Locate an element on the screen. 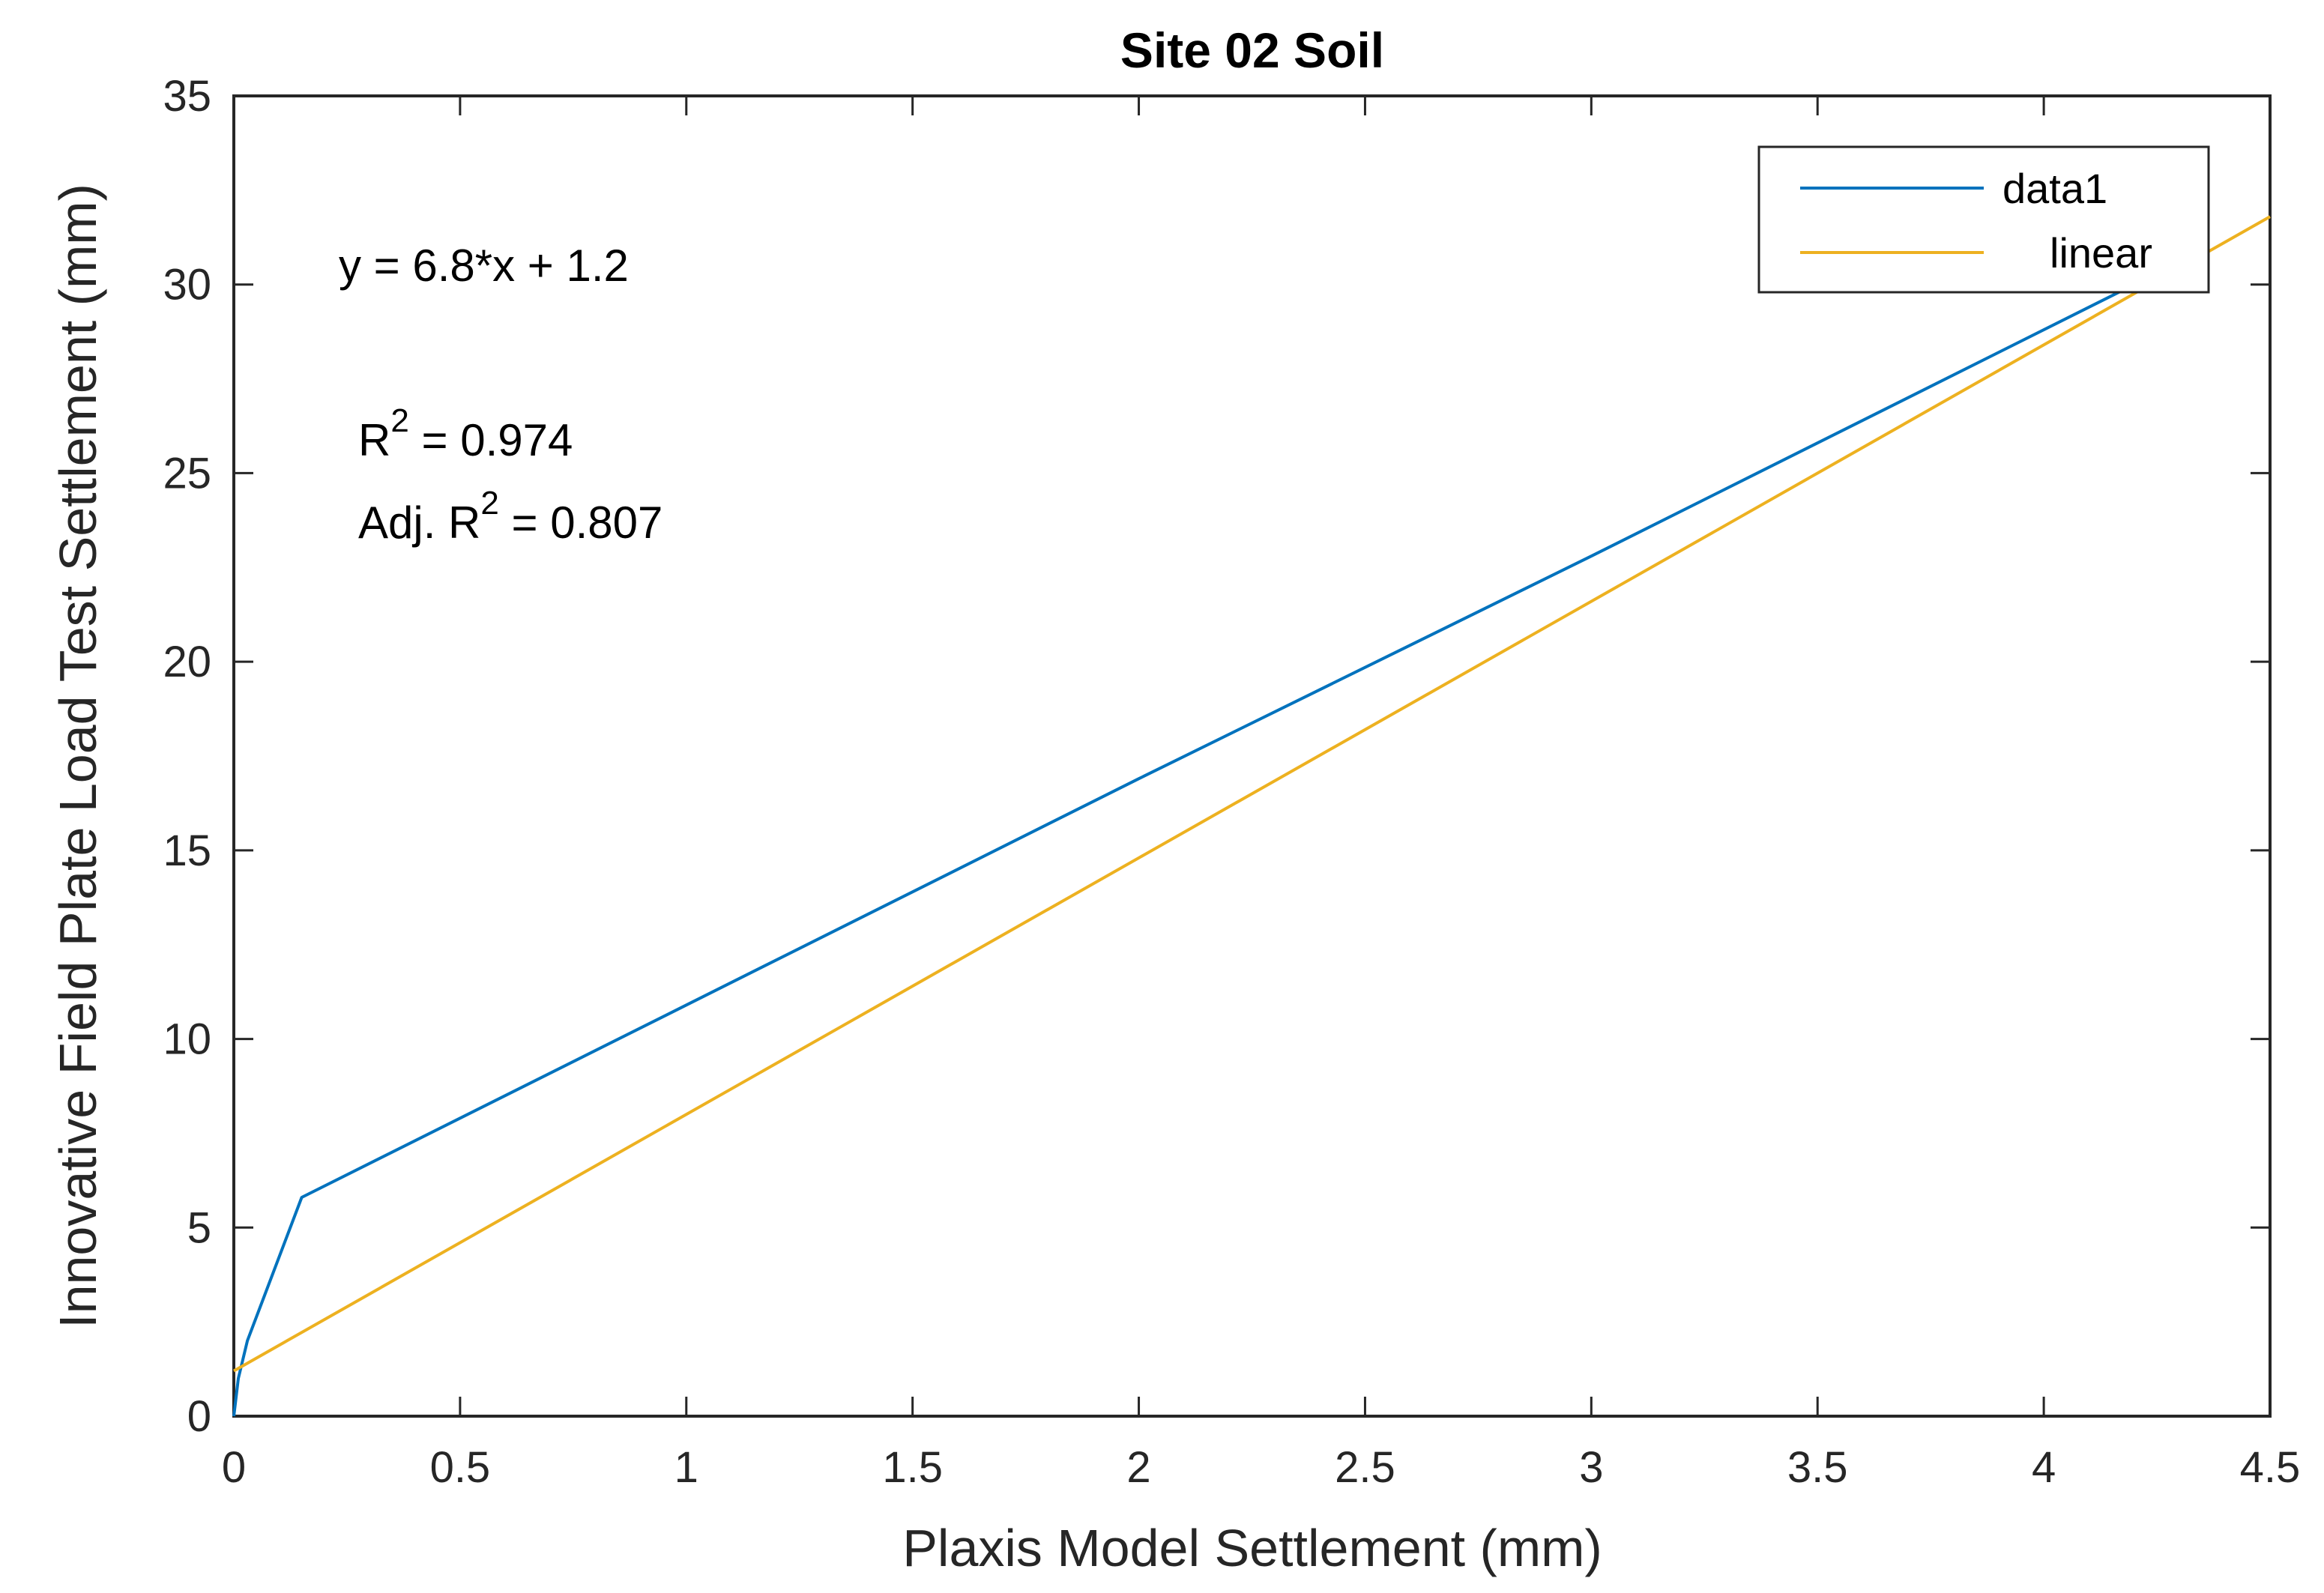  equation-annotation: y = 6.8*x + 1.2 is located at coordinates (484, 266).